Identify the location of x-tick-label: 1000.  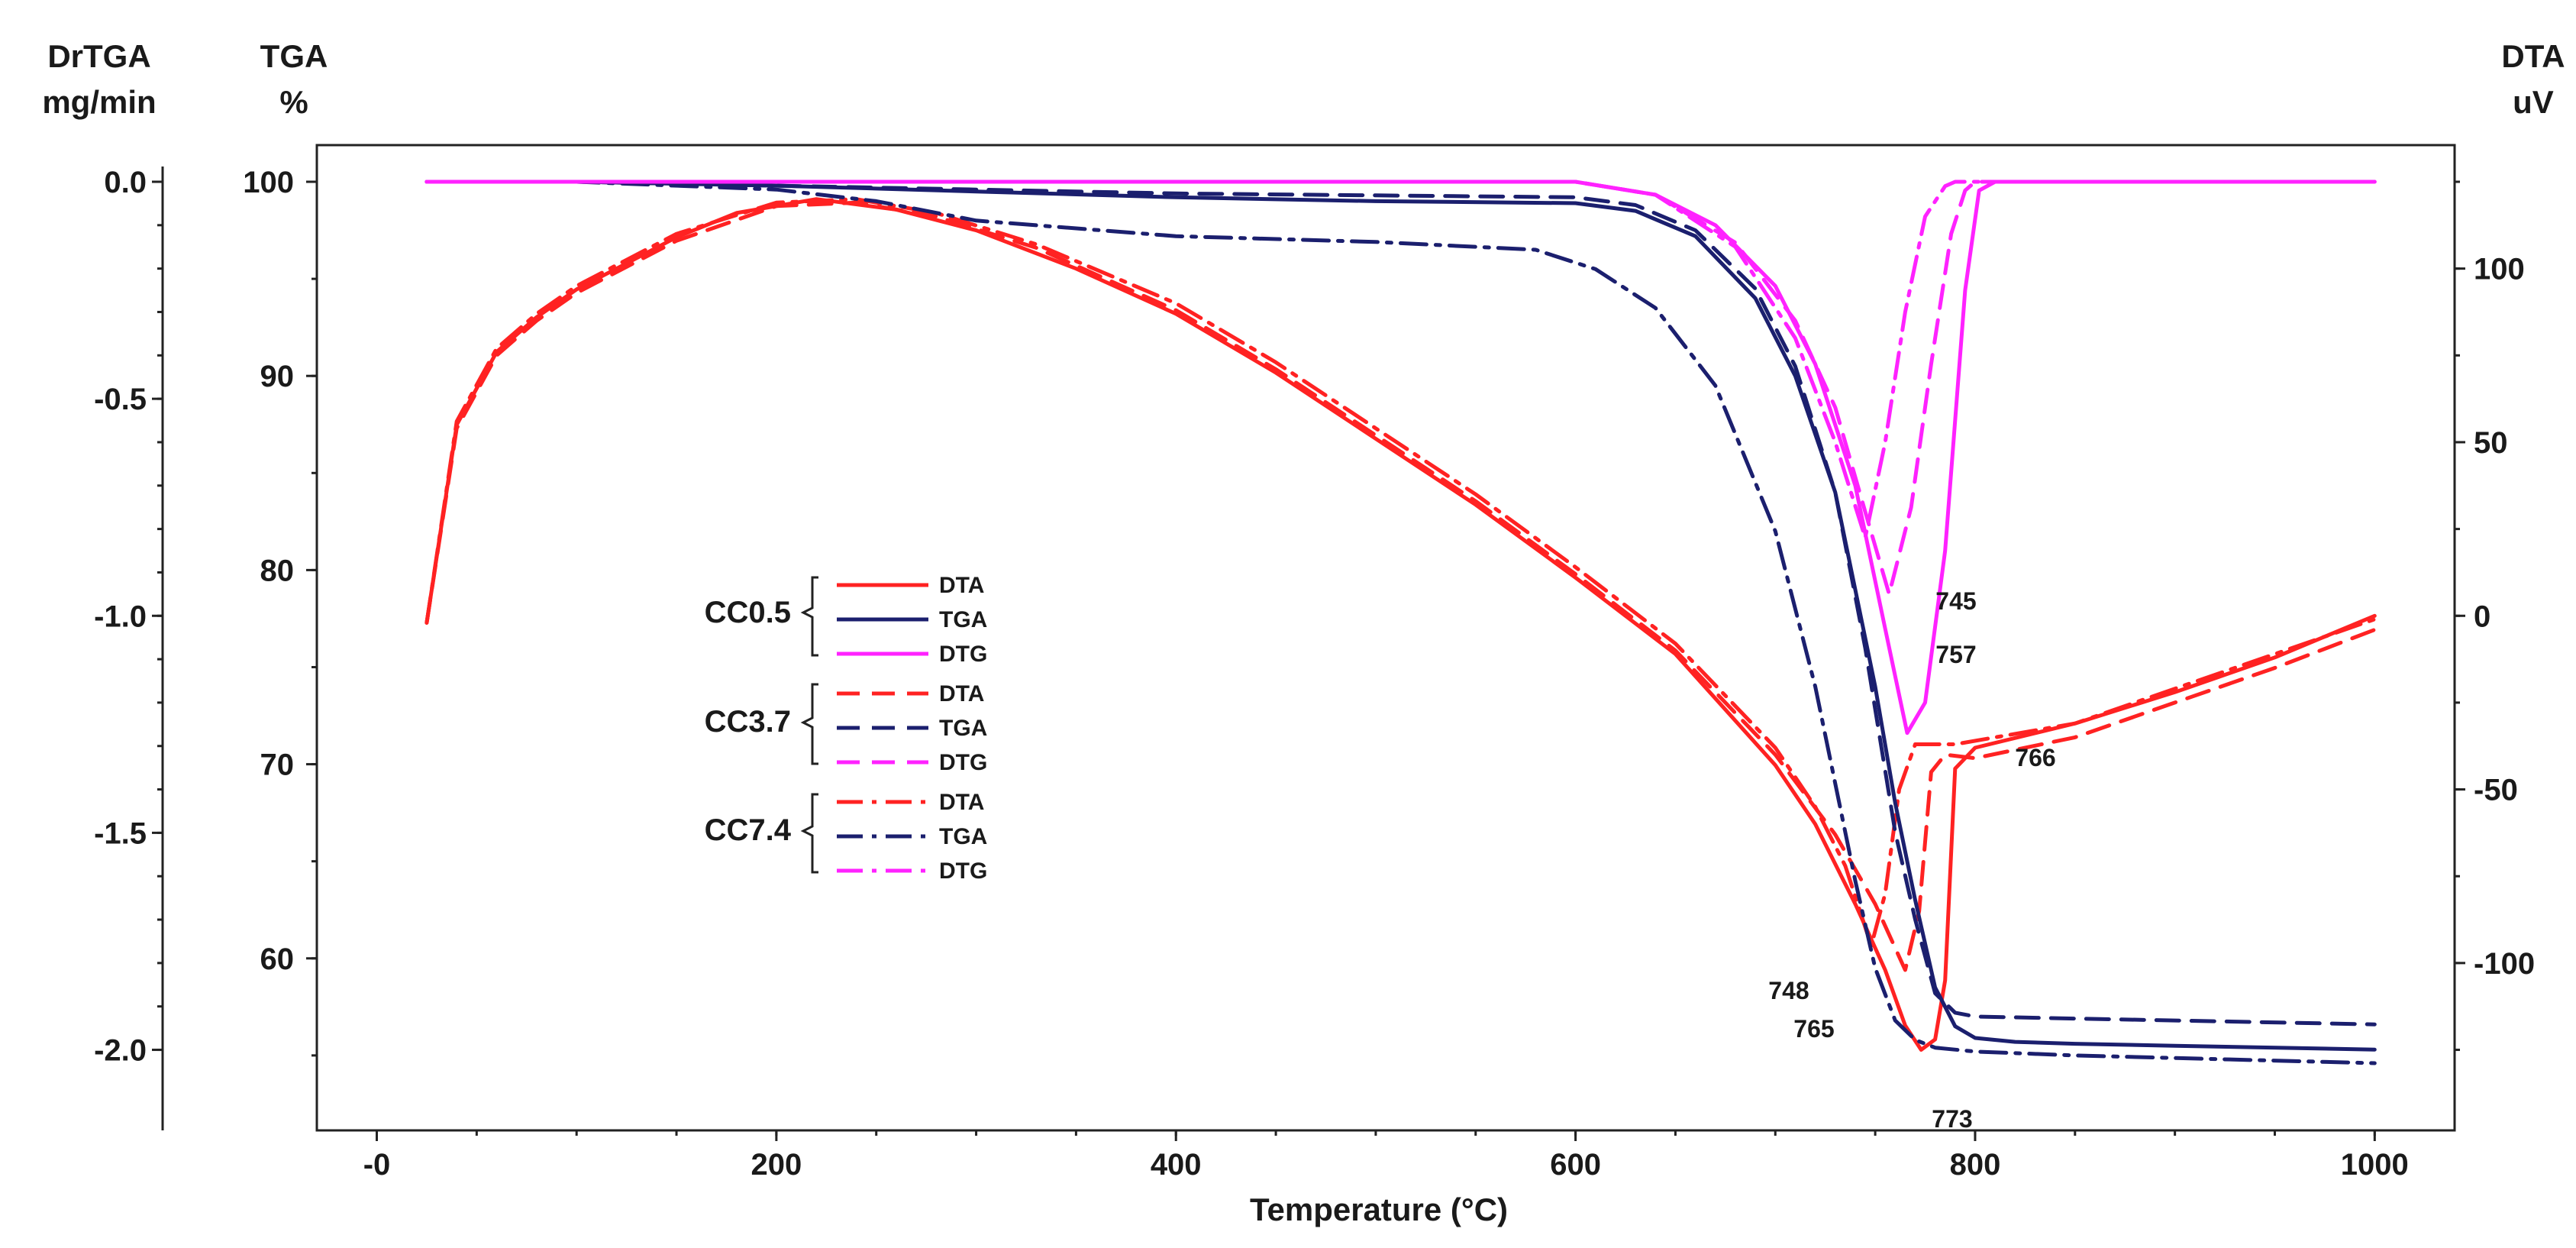
(2375, 1165).